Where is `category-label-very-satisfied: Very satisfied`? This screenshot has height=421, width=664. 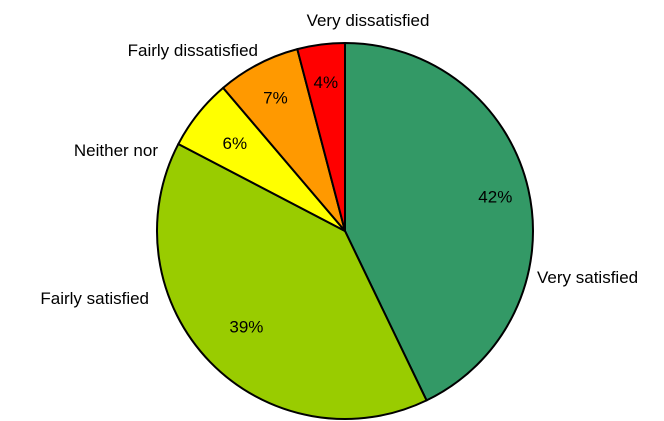
category-label-very-satisfied: Very satisfied is located at coordinates (587, 277).